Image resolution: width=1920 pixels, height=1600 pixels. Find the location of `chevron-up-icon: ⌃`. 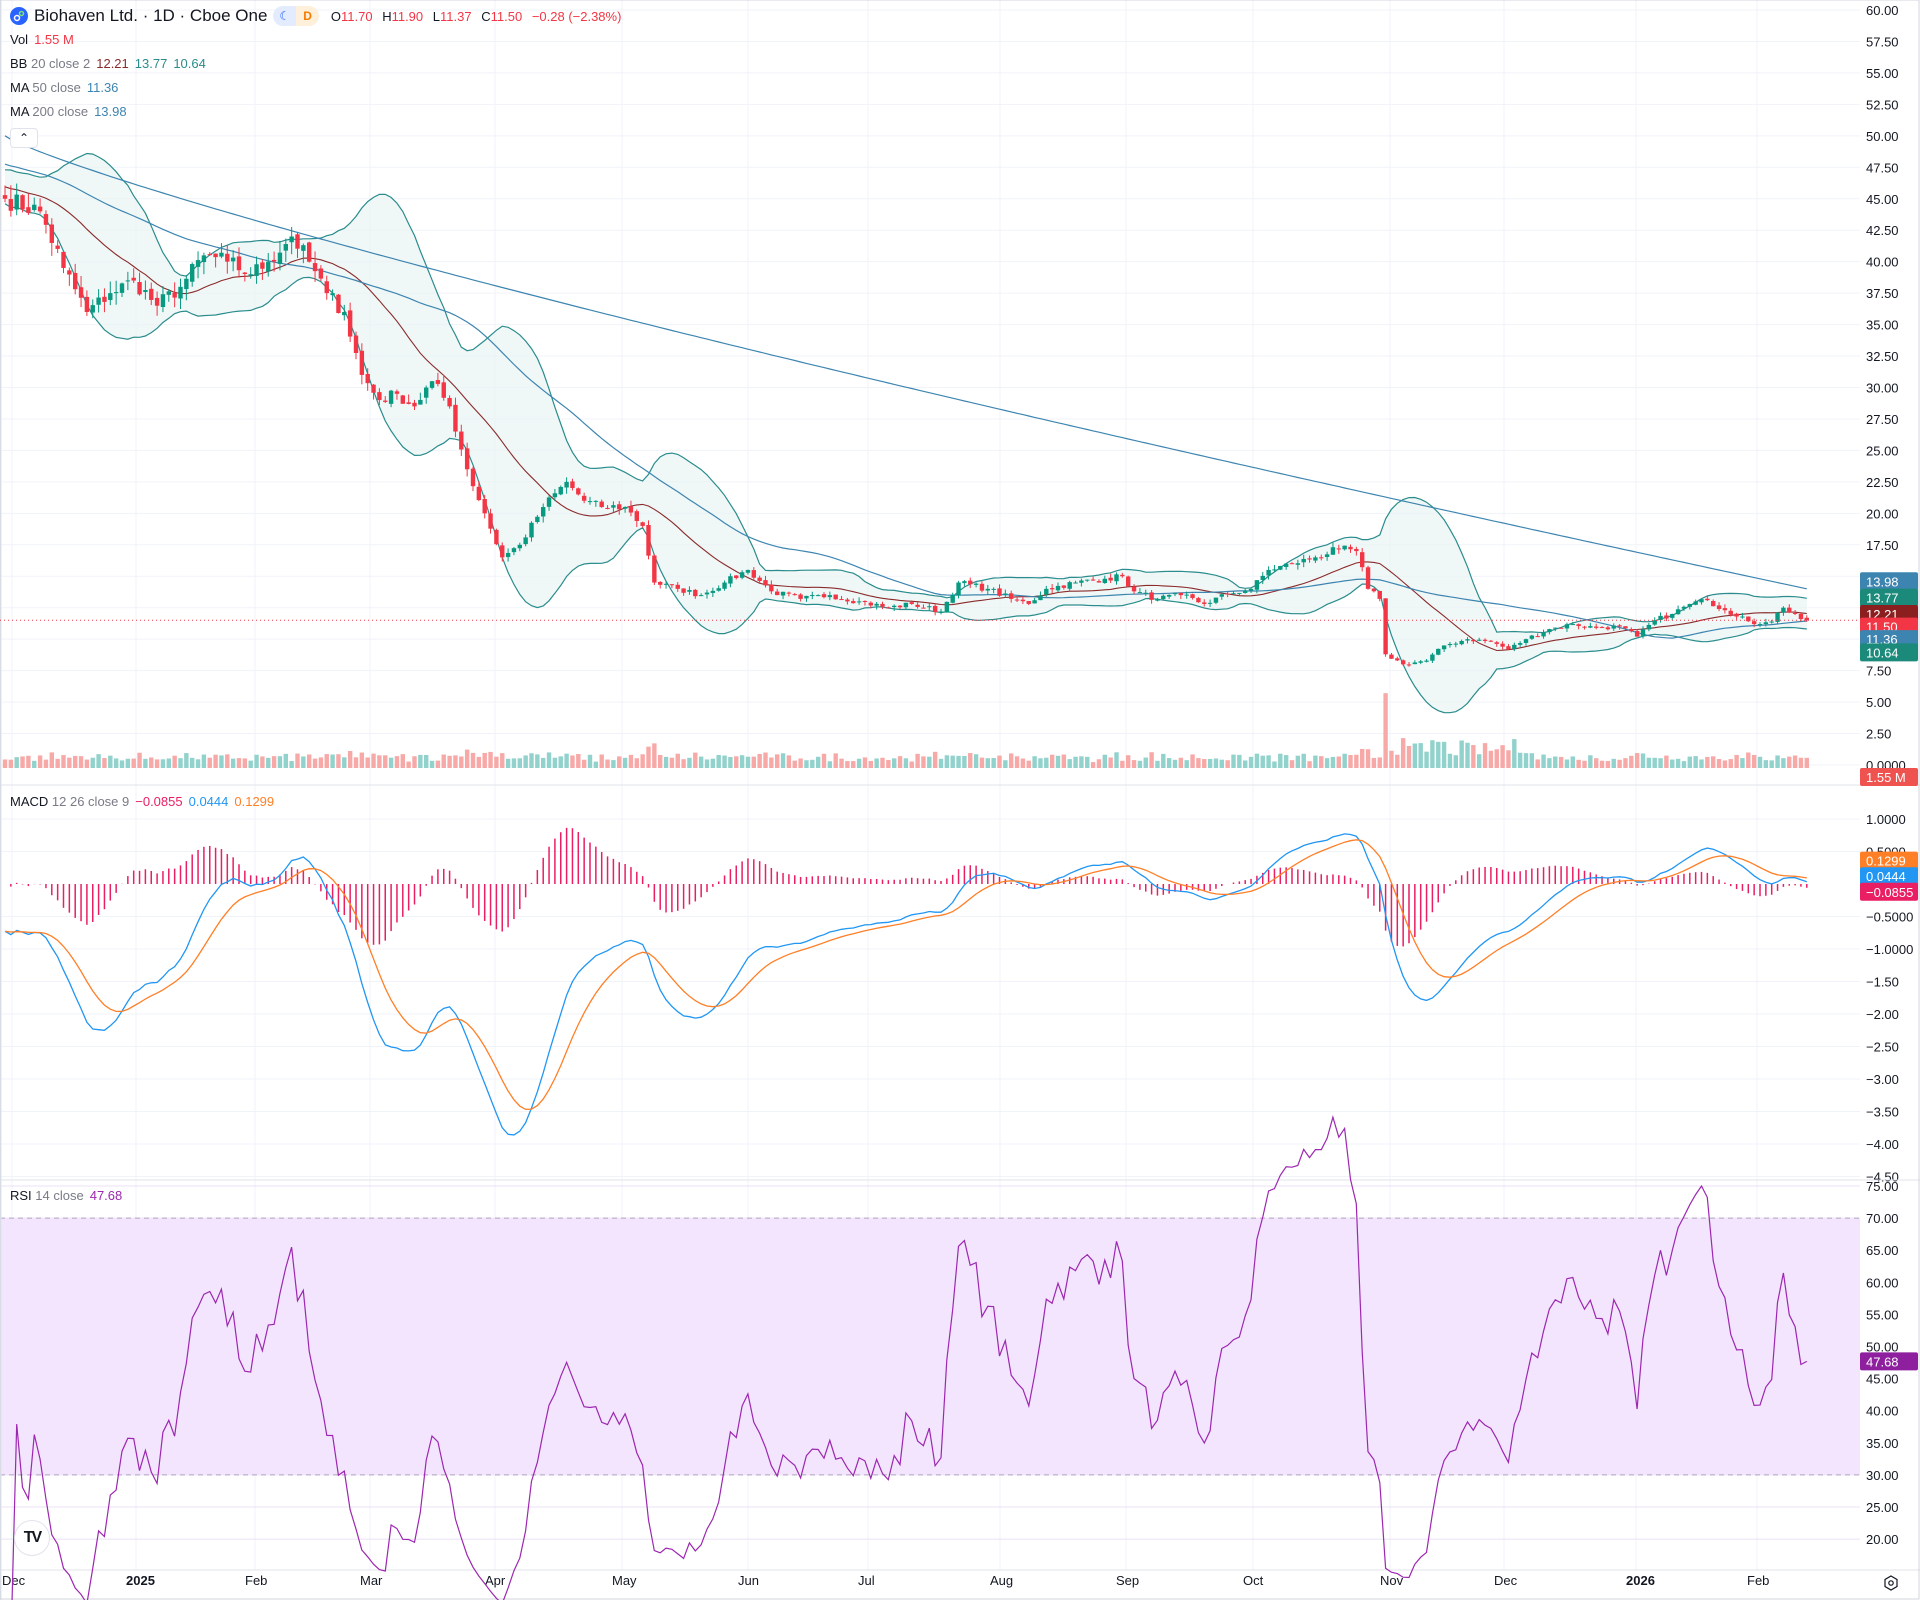

chevron-up-icon: ⌃ is located at coordinates (24, 138).